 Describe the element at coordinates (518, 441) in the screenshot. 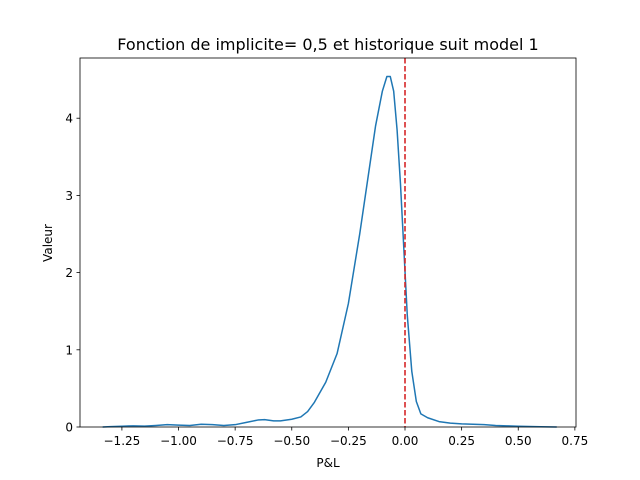

I see `x-tick-label: 0.50` at that location.